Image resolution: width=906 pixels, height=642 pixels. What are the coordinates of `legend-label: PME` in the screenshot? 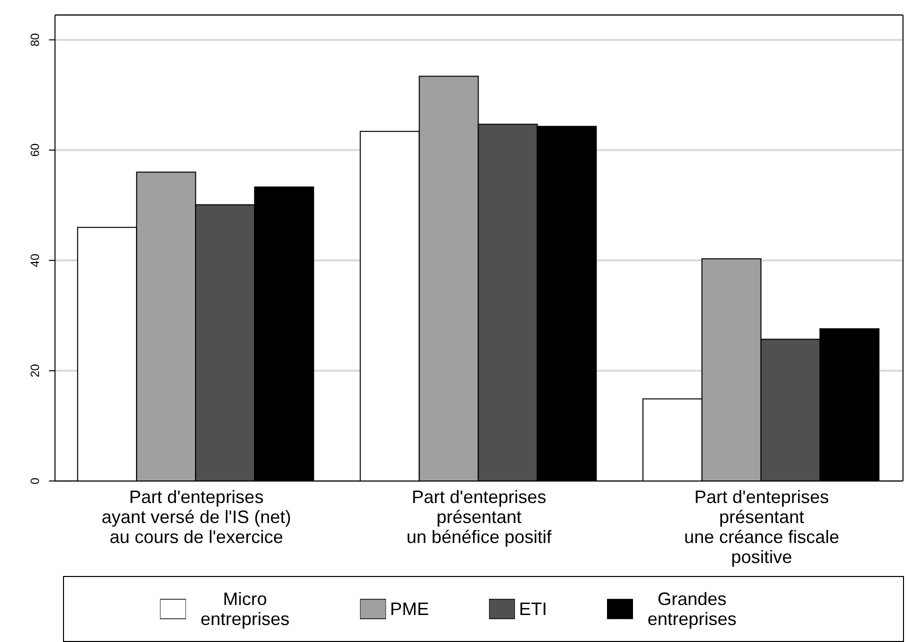 It's located at (409, 609).